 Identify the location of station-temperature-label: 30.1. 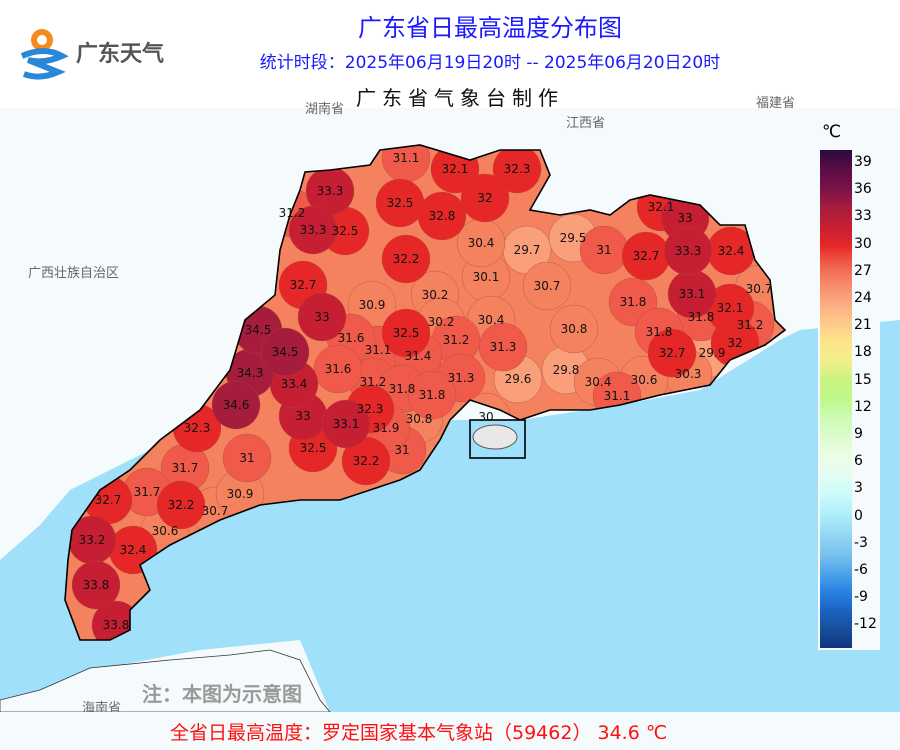
(486, 277).